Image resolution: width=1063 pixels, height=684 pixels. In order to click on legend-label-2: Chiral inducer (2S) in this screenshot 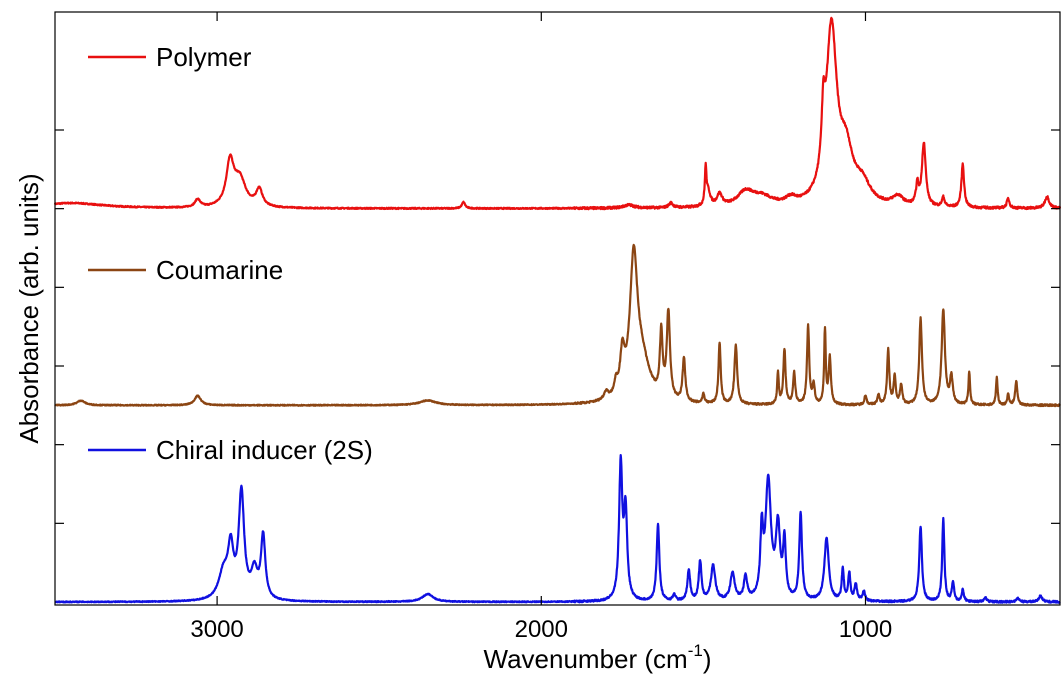, I will do `click(264, 450)`.